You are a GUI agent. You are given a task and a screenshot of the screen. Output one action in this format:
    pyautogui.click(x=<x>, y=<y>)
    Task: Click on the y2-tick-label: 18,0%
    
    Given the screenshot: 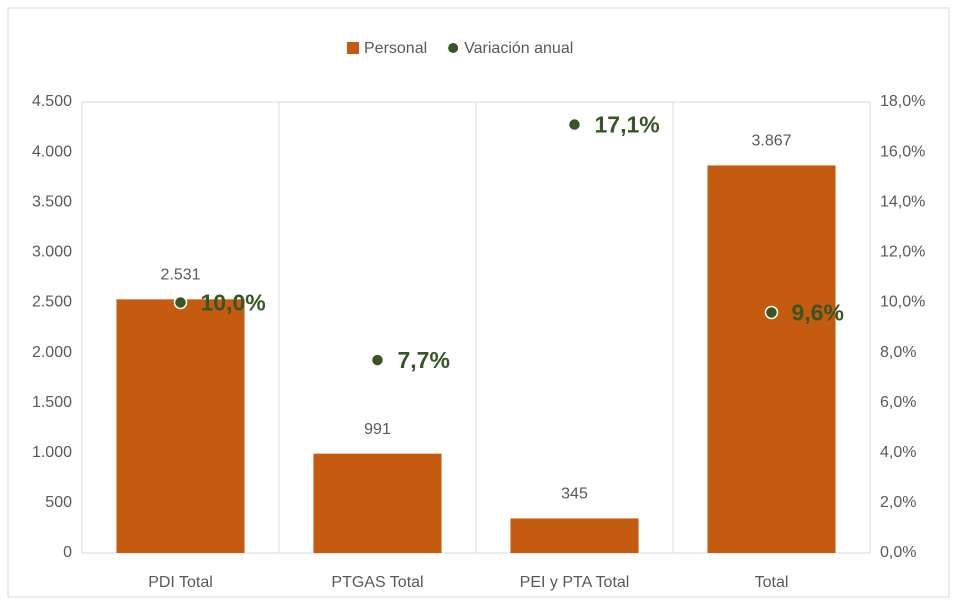 What is the action you would take?
    pyautogui.click(x=902, y=101)
    